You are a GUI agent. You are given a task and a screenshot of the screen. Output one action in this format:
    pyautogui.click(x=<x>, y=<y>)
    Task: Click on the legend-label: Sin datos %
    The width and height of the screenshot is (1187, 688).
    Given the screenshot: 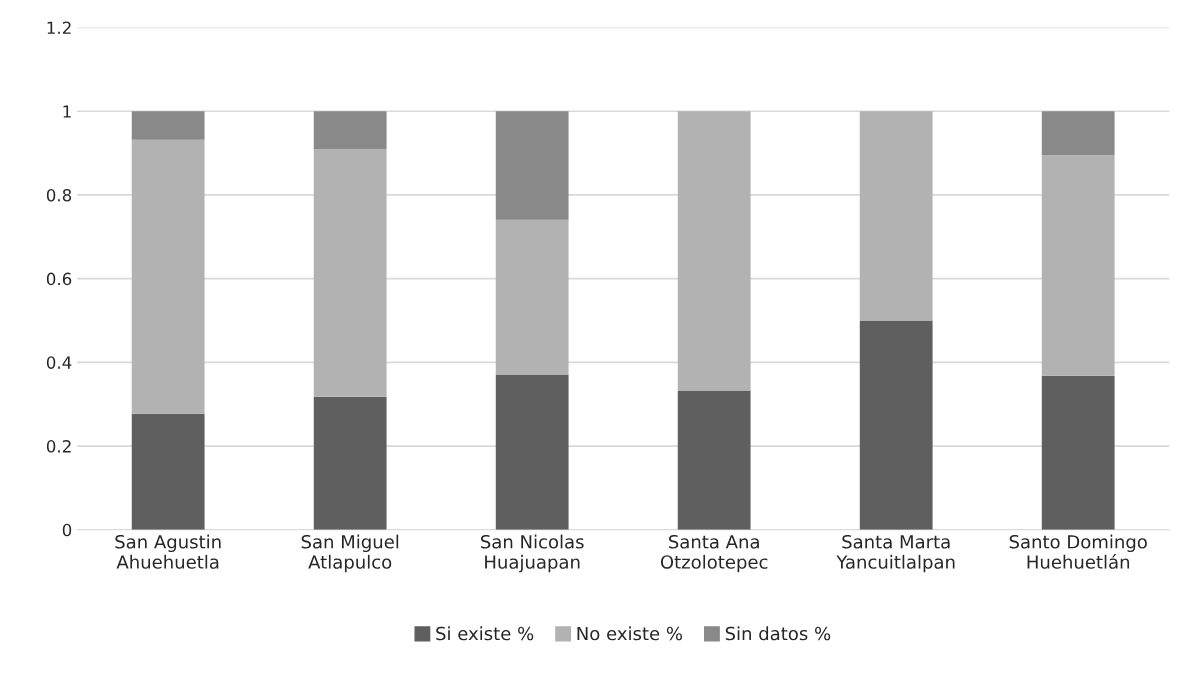 What is the action you would take?
    pyautogui.click(x=778, y=633)
    